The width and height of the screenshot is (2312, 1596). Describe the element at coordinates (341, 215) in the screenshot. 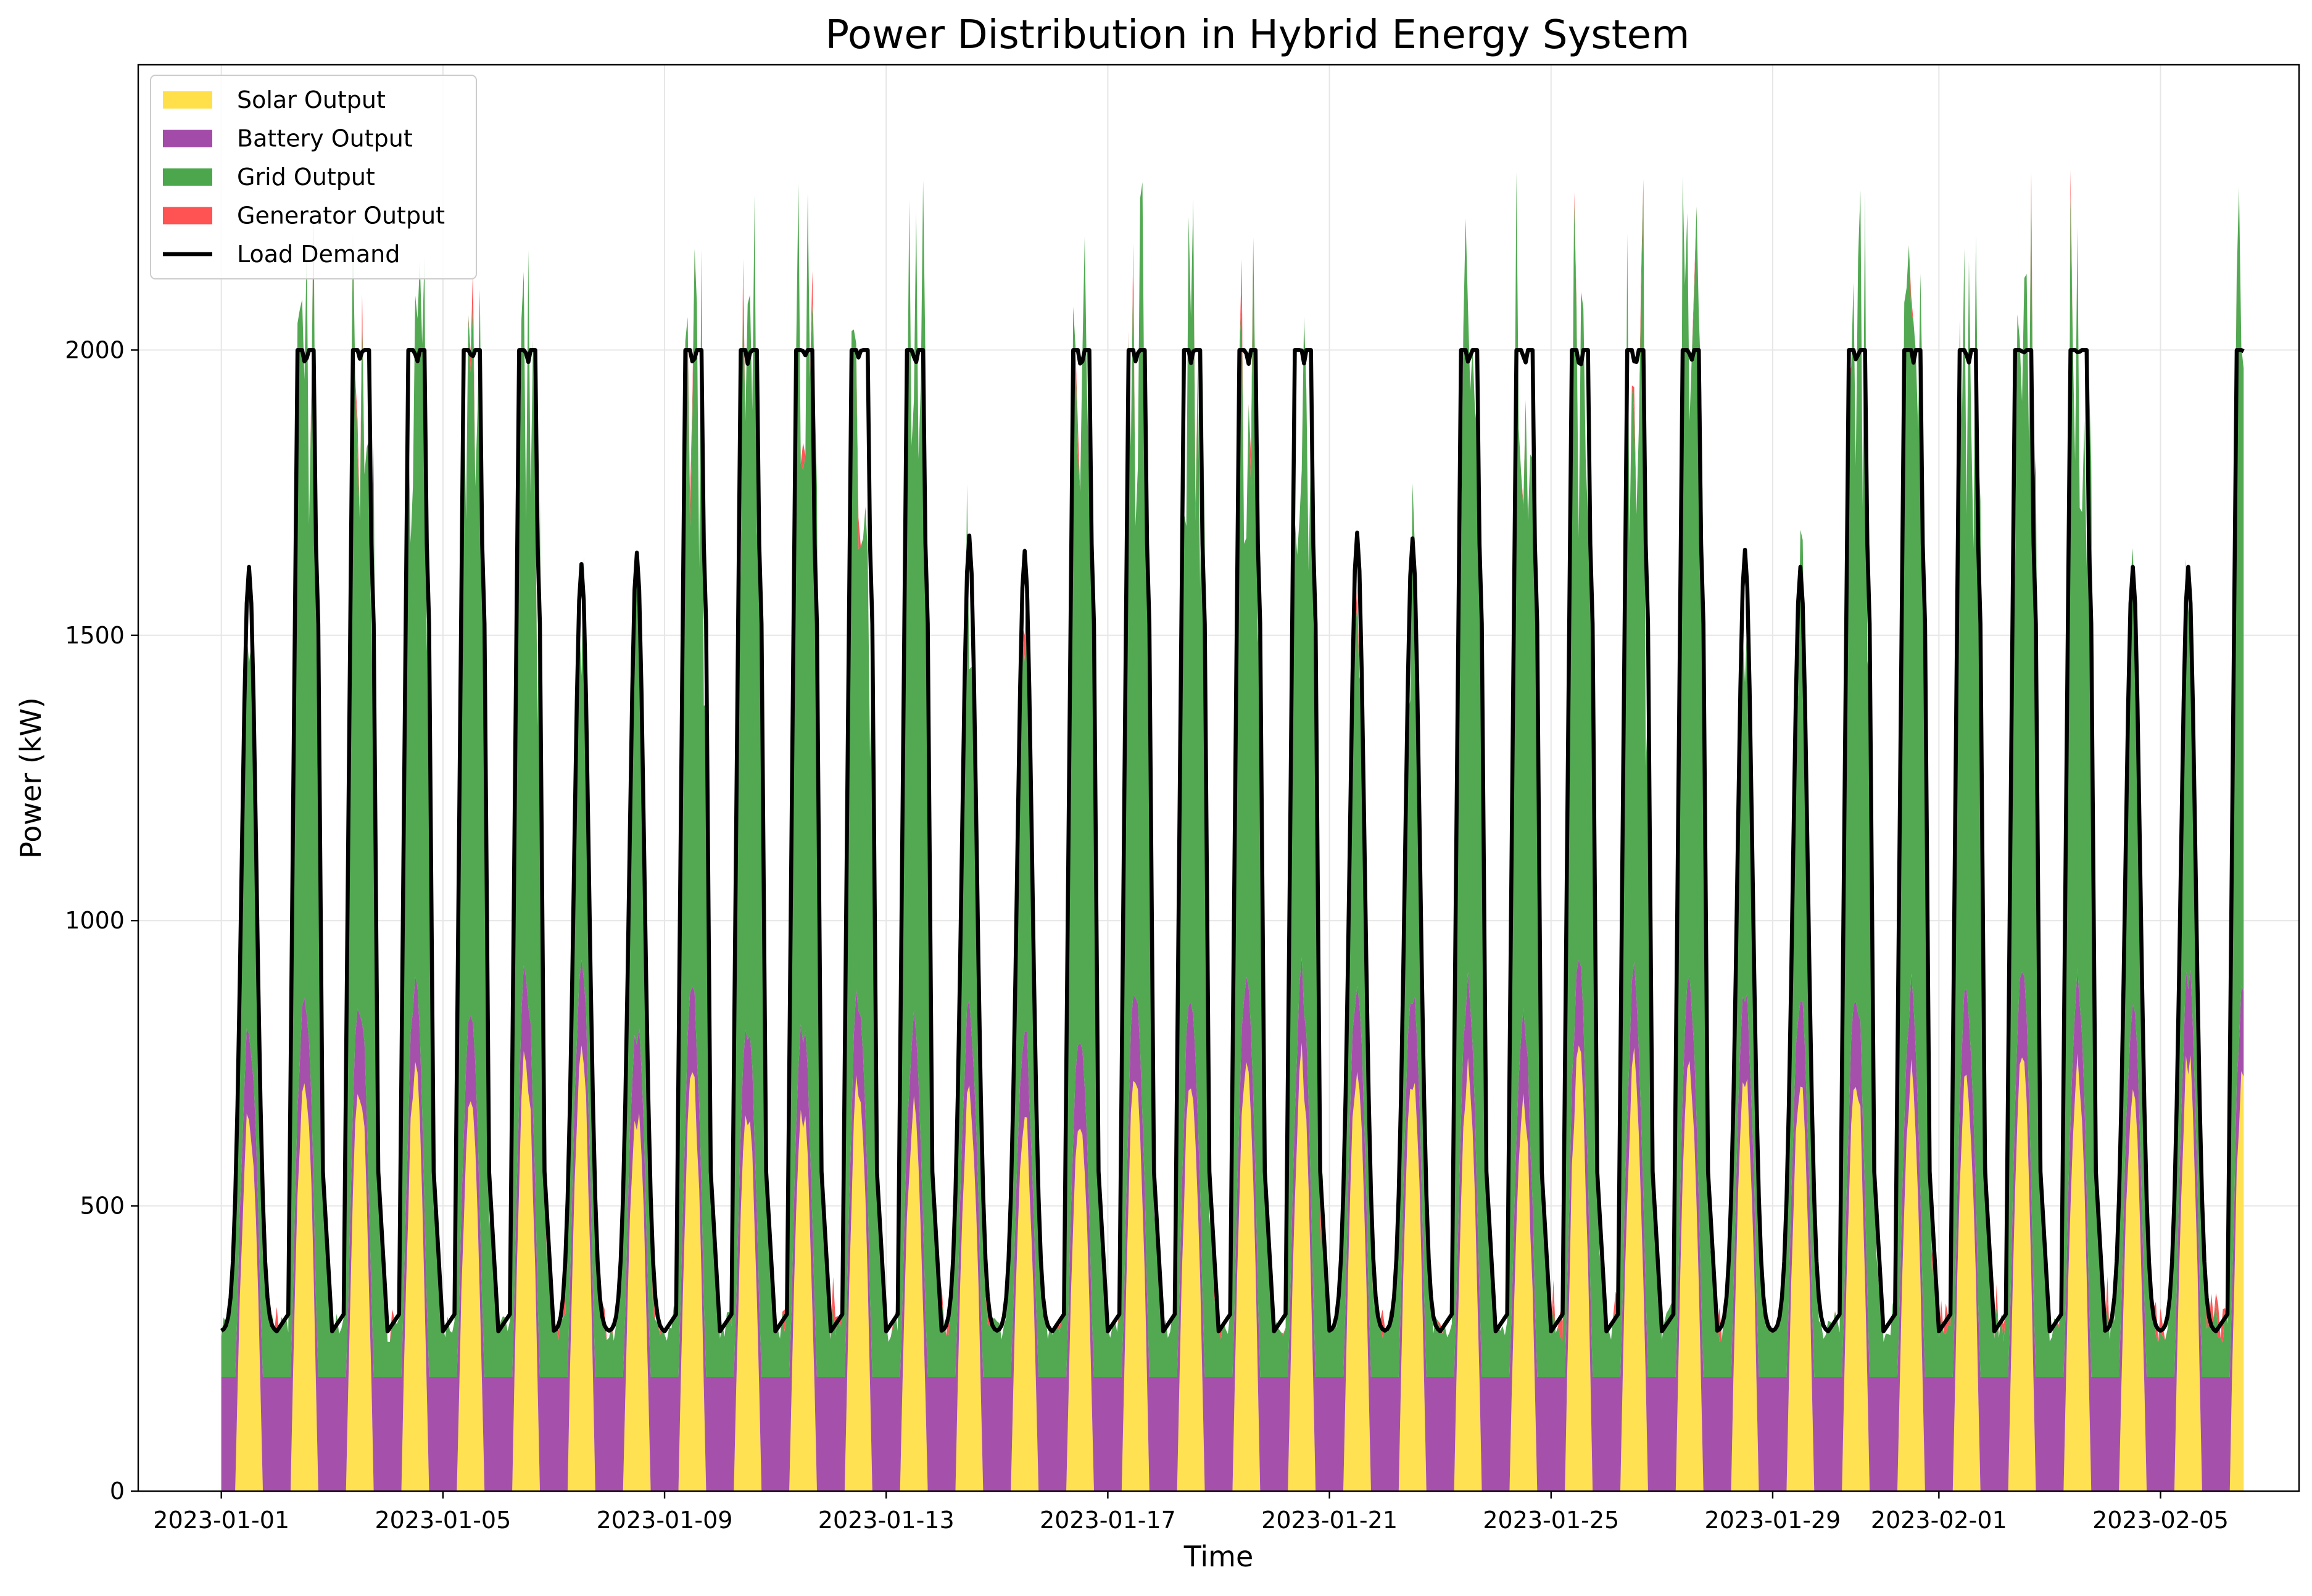

I see `legend-label-generator-output: Generator Output` at that location.